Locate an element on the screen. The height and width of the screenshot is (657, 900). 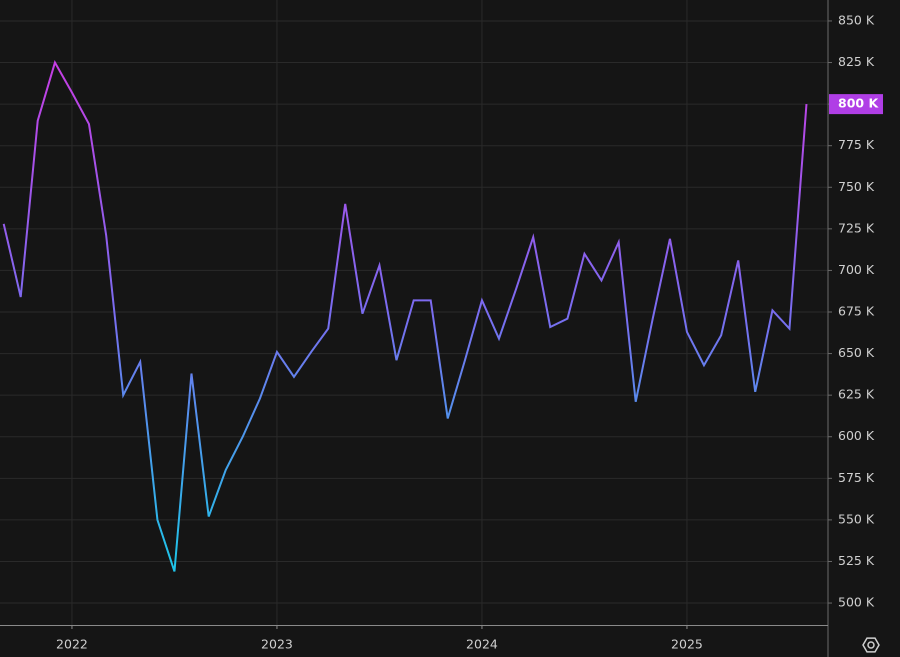
settings-hexagon is located at coordinates (871, 645).